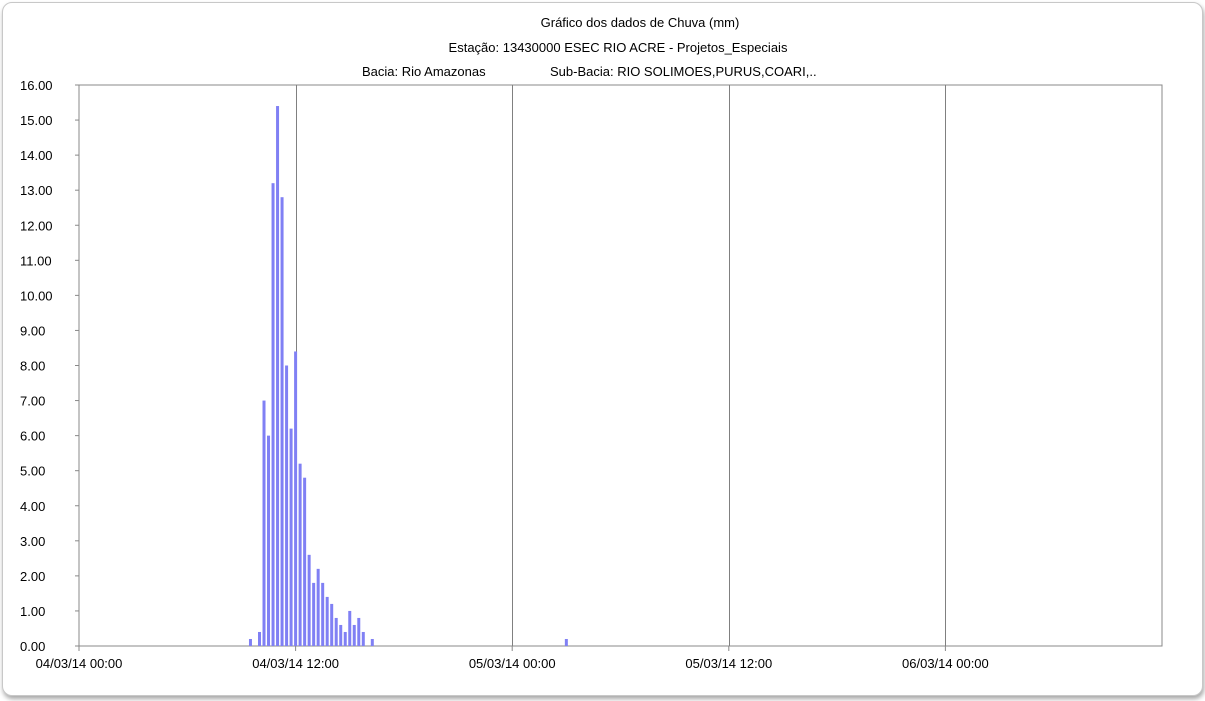 The height and width of the screenshot is (701, 1205). What do you see at coordinates (295, 663) in the screenshot?
I see `x-tick-label: 04/03/14 12:00` at bounding box center [295, 663].